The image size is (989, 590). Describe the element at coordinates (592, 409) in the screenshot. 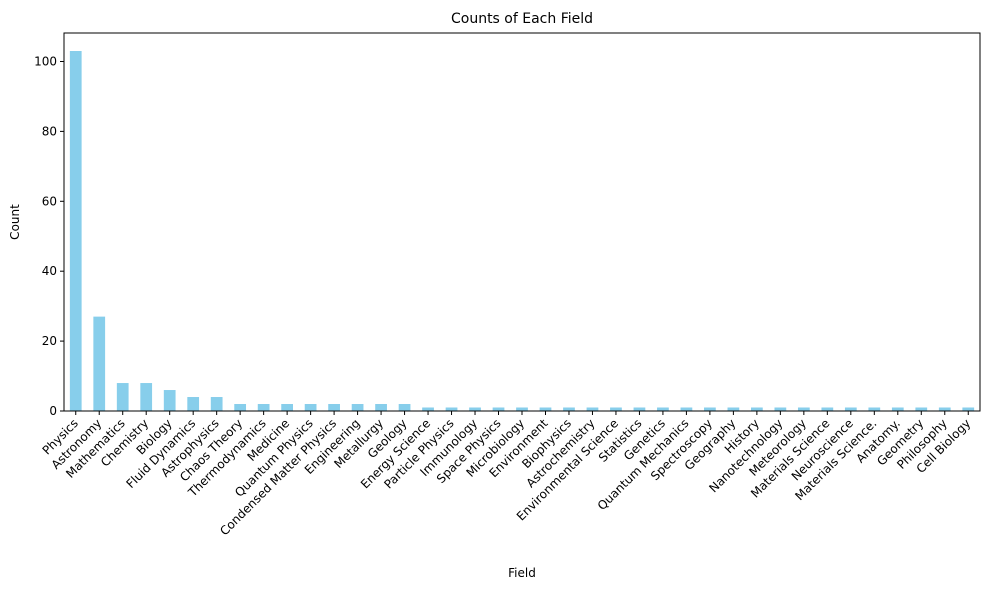

I see `bar-astrochemistry` at that location.